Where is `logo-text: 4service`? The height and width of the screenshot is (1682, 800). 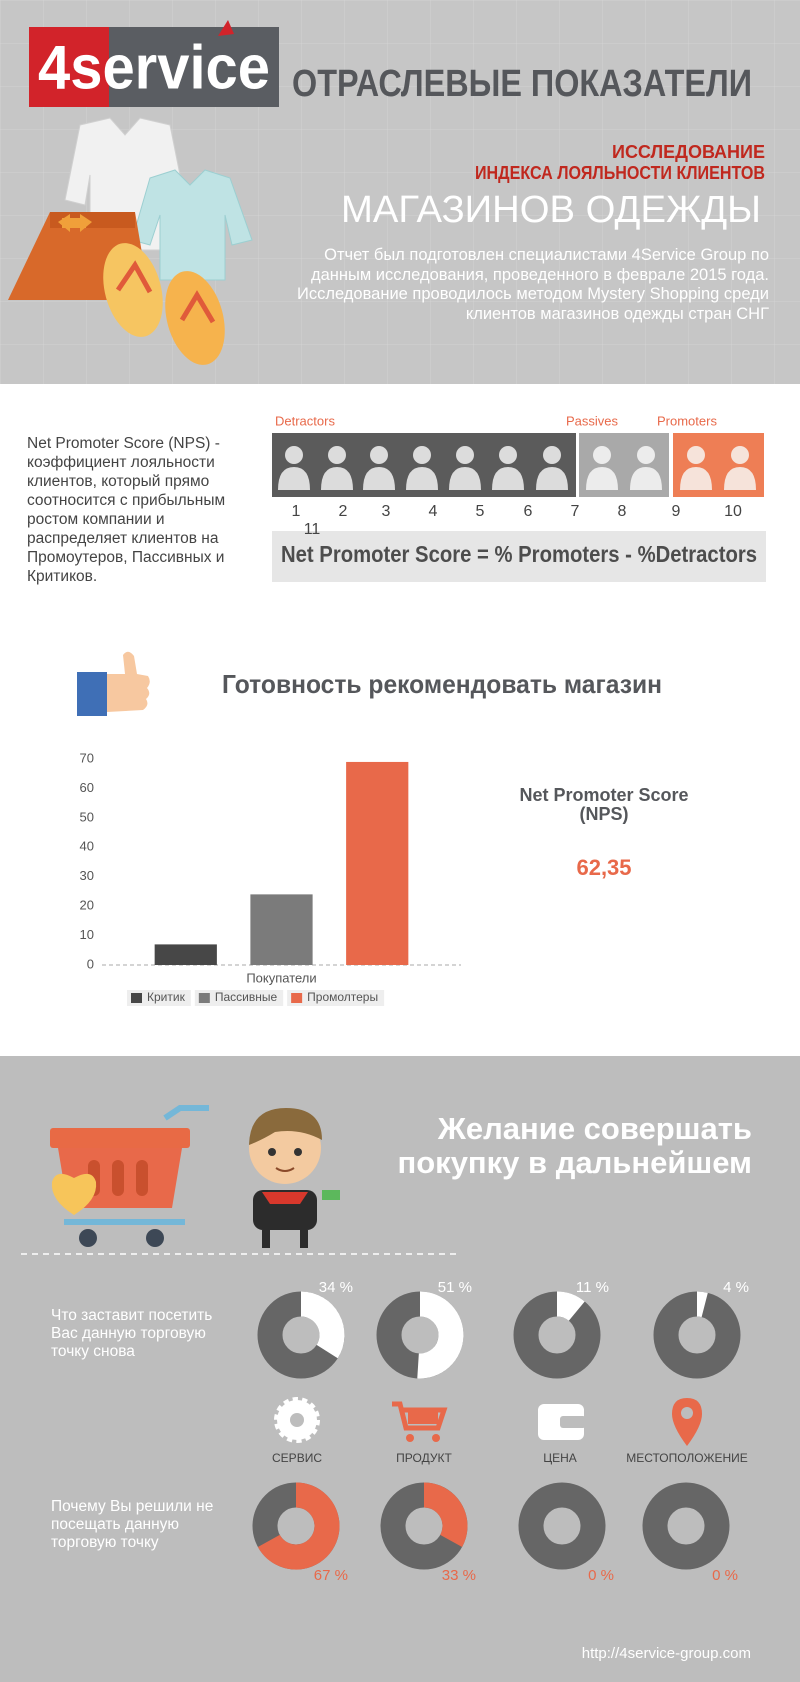 logo-text: 4service is located at coordinates (154, 67).